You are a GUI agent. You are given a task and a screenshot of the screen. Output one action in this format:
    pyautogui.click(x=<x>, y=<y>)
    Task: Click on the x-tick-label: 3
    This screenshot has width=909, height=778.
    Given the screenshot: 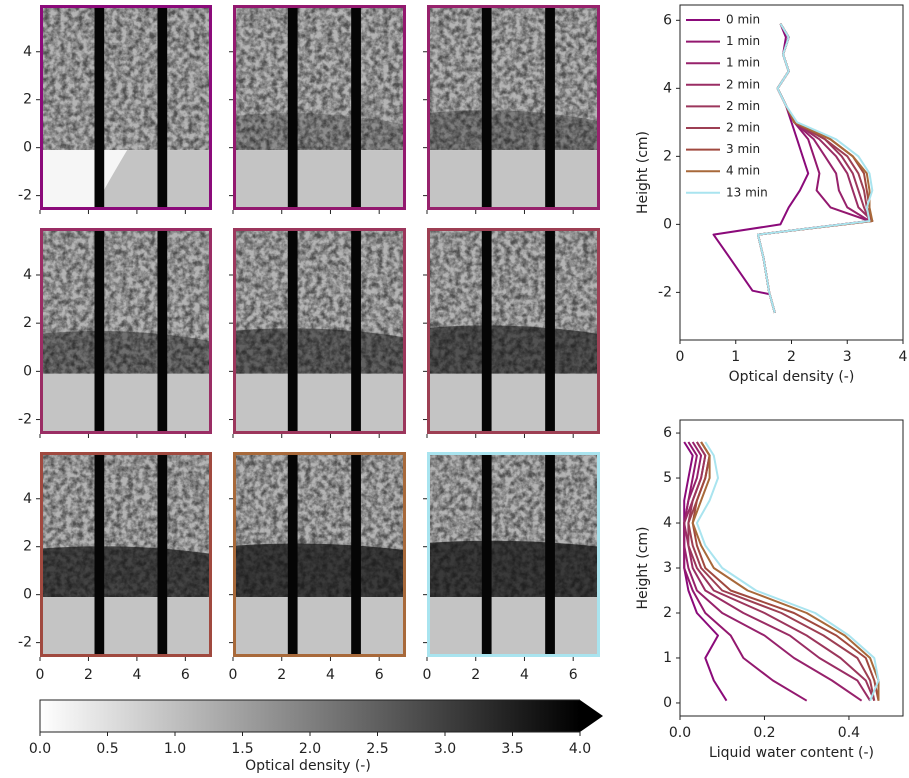 What is the action you would take?
    pyautogui.click(x=847, y=357)
    